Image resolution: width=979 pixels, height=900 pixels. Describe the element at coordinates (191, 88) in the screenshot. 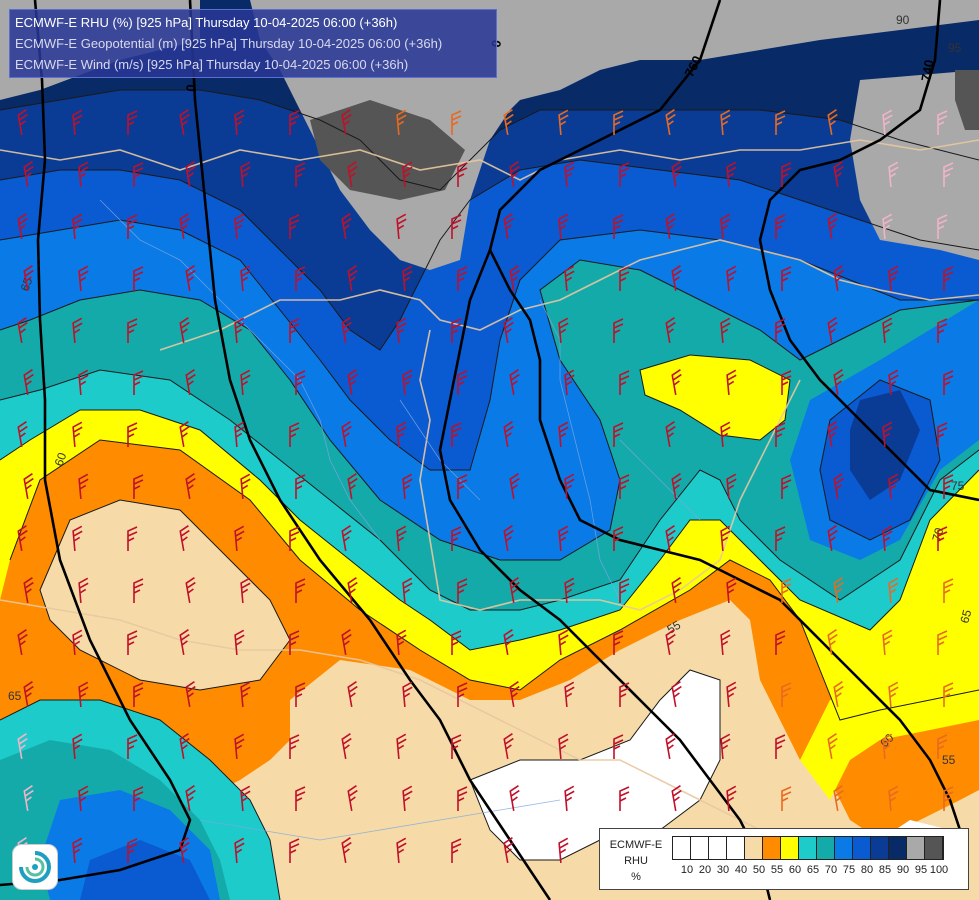

I see `geopotential-label: 0` at that location.